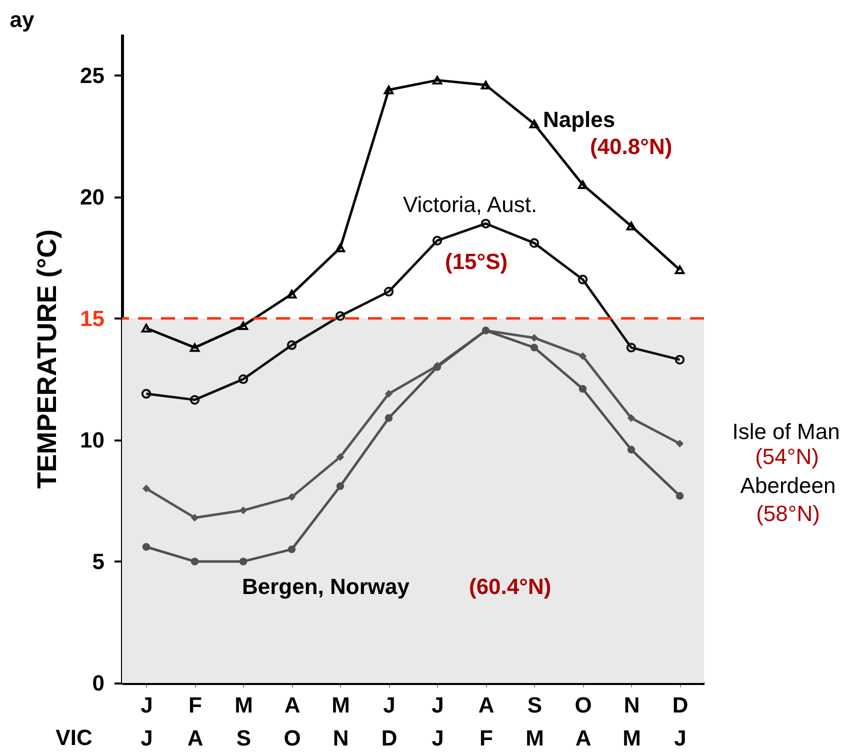 This screenshot has width=868, height=754. What do you see at coordinates (92, 439) in the screenshot?
I see `y-tick-label: 10` at bounding box center [92, 439].